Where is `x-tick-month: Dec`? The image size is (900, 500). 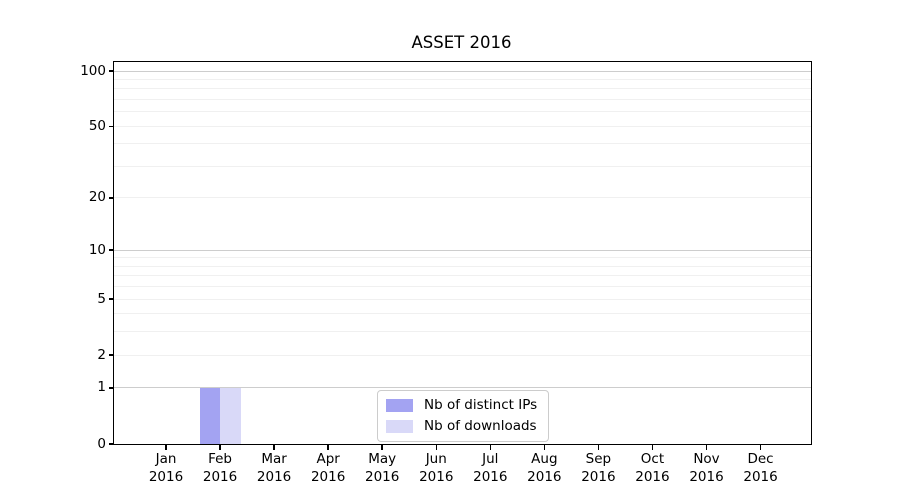
x-tick-month: Dec is located at coordinates (760, 459).